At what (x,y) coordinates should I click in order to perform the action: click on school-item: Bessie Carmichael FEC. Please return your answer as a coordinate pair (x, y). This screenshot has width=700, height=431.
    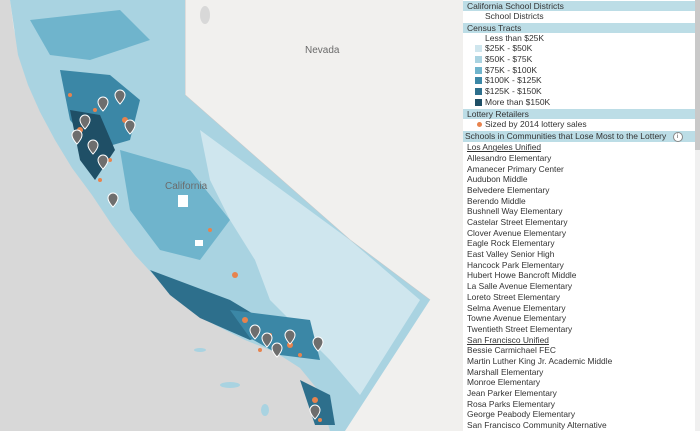
    Looking at the image, I should click on (511, 350).